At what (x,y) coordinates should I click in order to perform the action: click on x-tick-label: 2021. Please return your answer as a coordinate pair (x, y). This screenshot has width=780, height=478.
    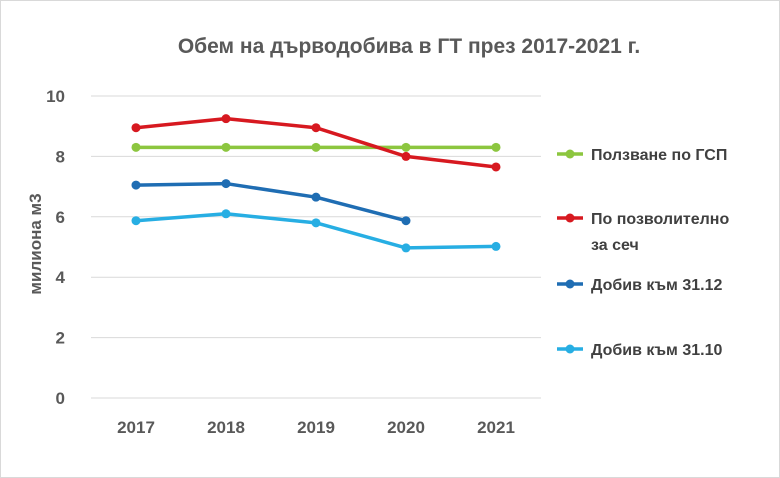
    Looking at the image, I should click on (496, 427).